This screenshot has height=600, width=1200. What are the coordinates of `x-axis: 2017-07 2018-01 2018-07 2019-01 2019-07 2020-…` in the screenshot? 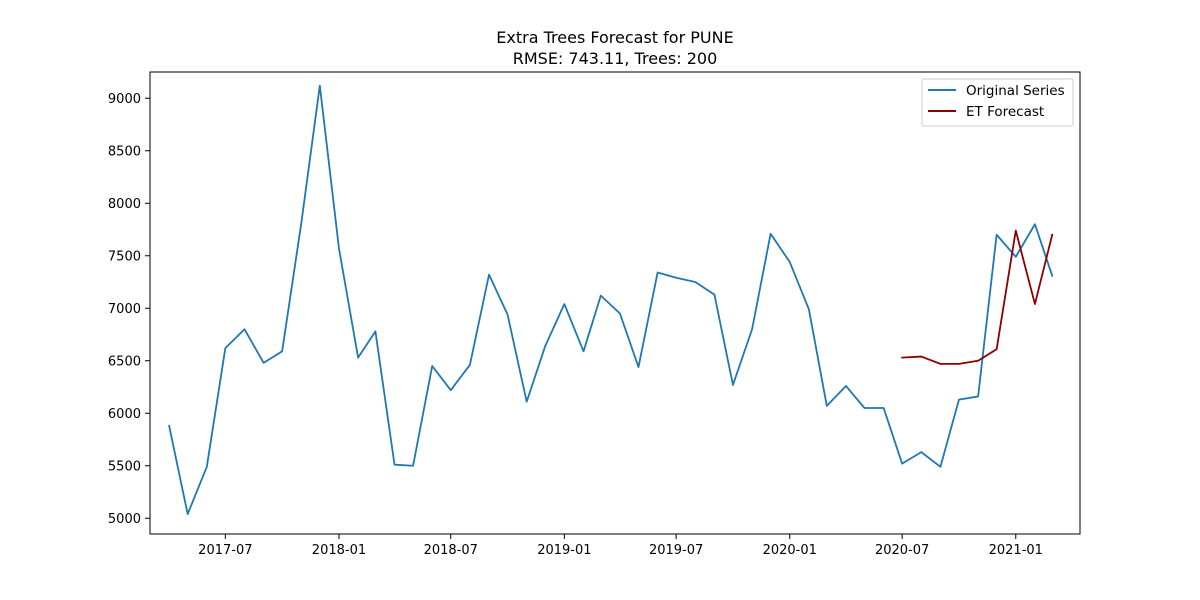 It's located at (620, 546).